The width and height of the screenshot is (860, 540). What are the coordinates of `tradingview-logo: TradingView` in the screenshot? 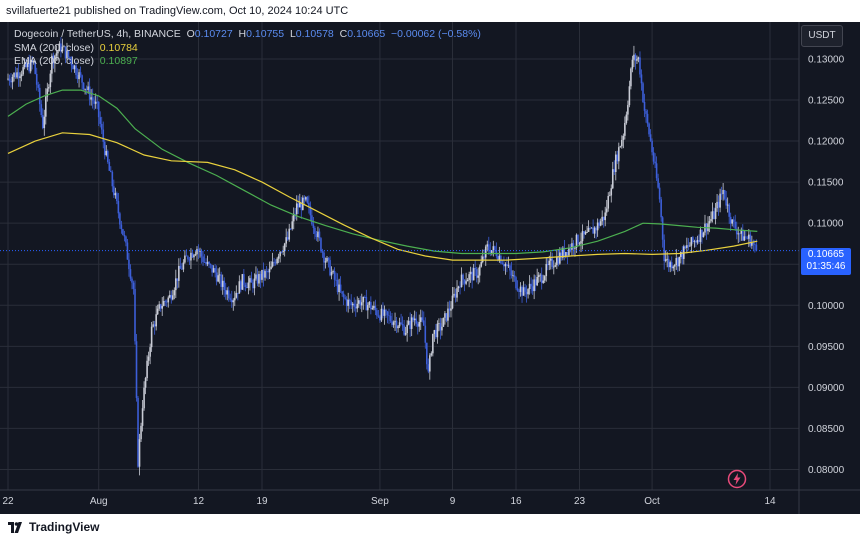 It's located at (53, 527).